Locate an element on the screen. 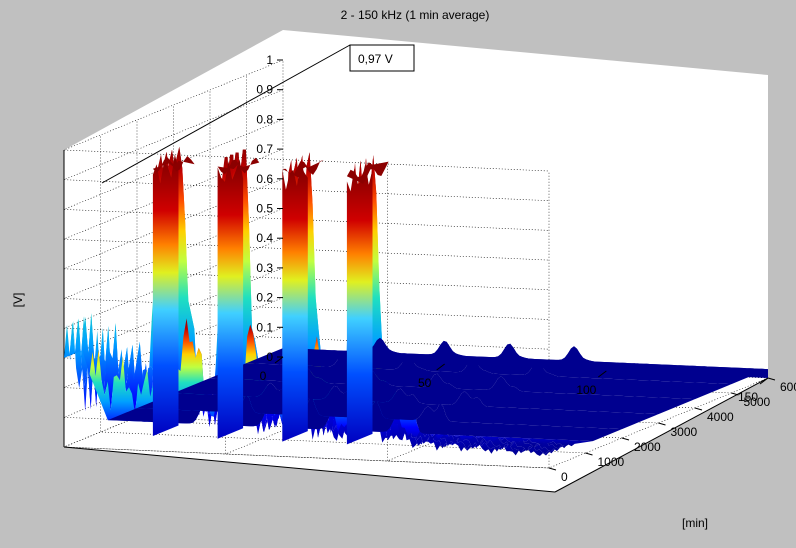 The width and height of the screenshot is (796, 548). y-tick-label: 4000 is located at coordinates (720, 417).